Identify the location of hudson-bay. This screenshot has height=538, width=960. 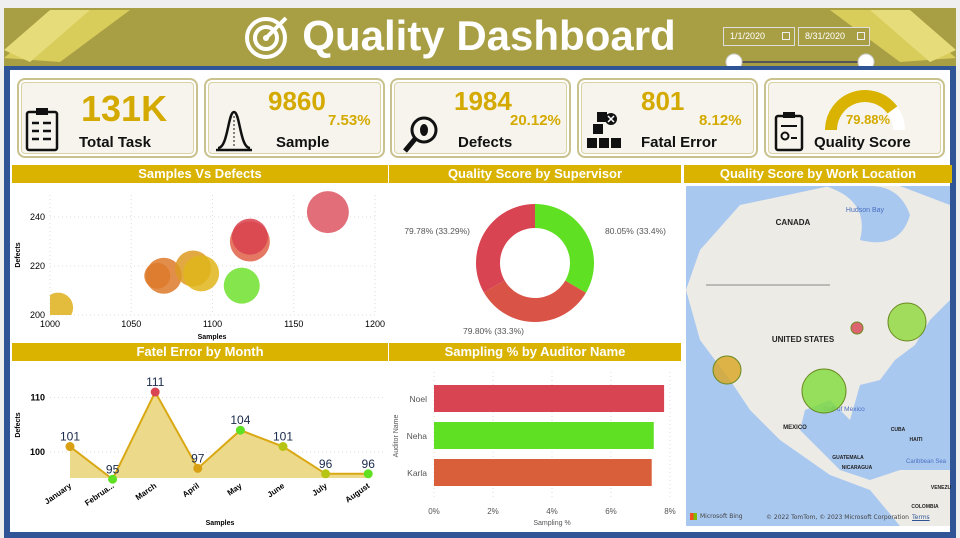
(867, 214).